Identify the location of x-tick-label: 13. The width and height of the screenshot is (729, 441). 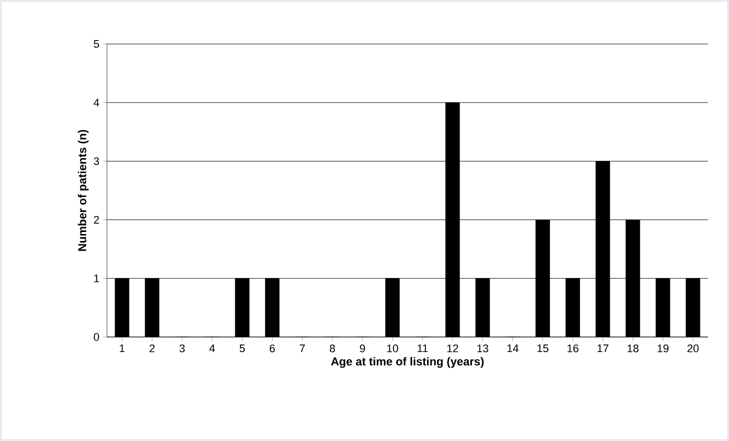
(482, 348).